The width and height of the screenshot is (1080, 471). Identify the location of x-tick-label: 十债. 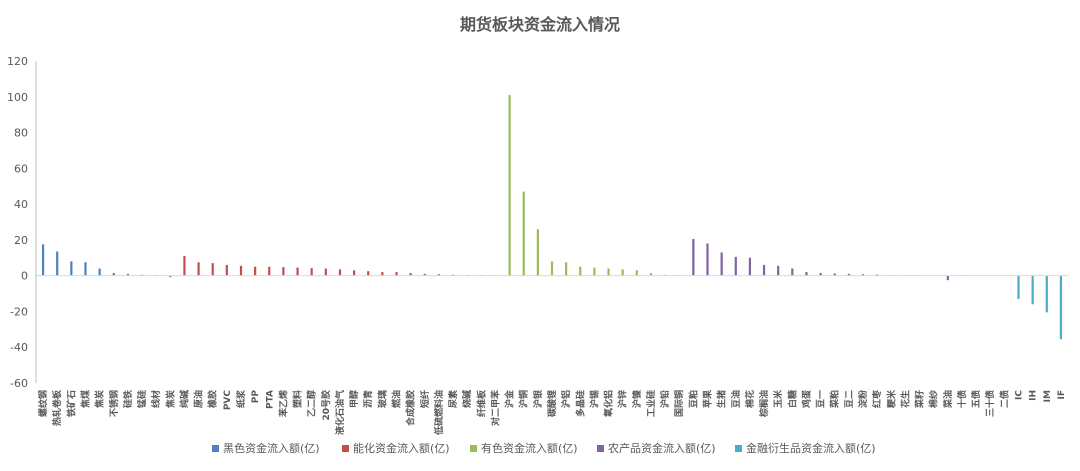
(962, 399).